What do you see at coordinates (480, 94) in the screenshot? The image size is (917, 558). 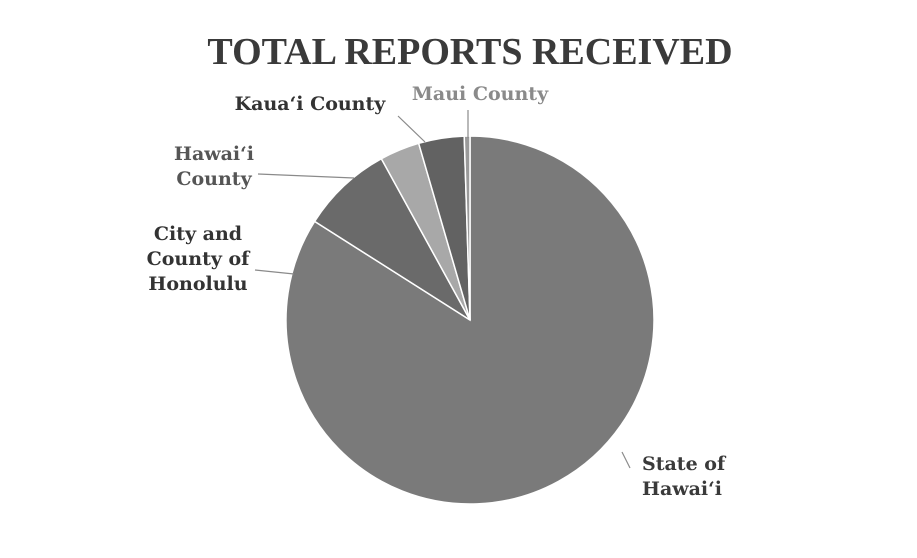 I see `slice-label-maui-county: Maui County` at bounding box center [480, 94].